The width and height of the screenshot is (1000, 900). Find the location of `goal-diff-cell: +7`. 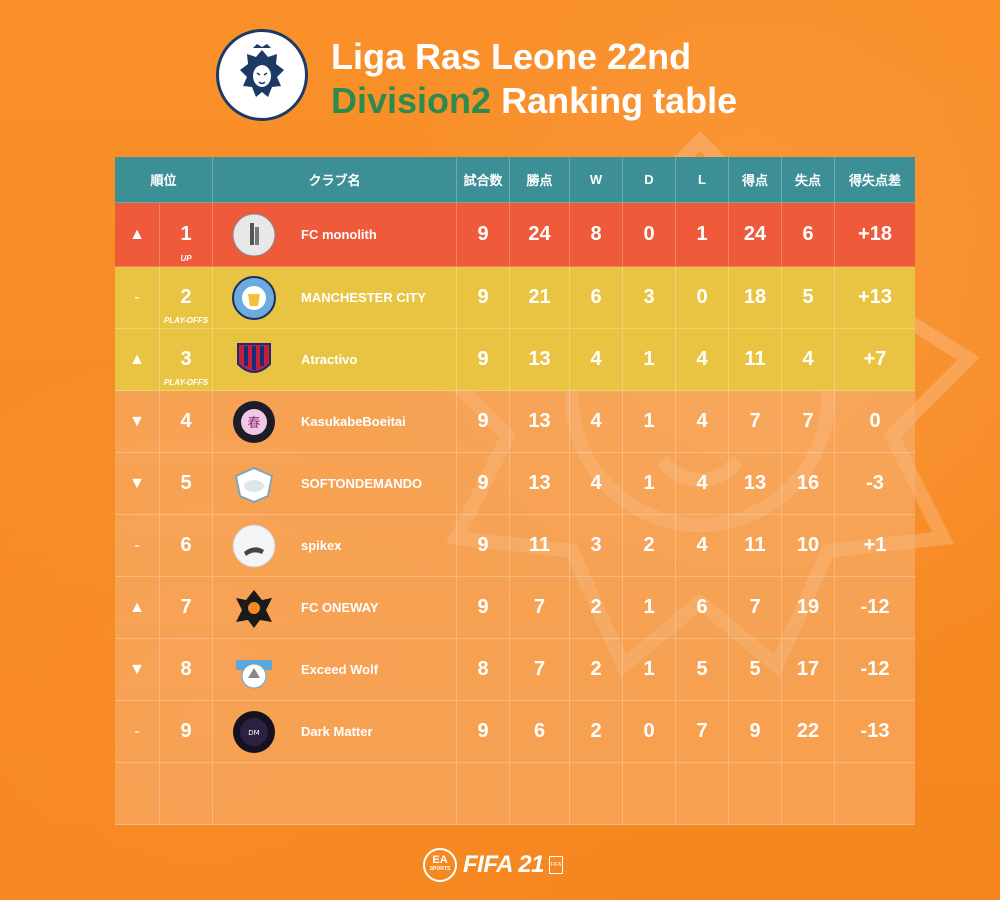

goal-diff-cell: +7 is located at coordinates (875, 359).